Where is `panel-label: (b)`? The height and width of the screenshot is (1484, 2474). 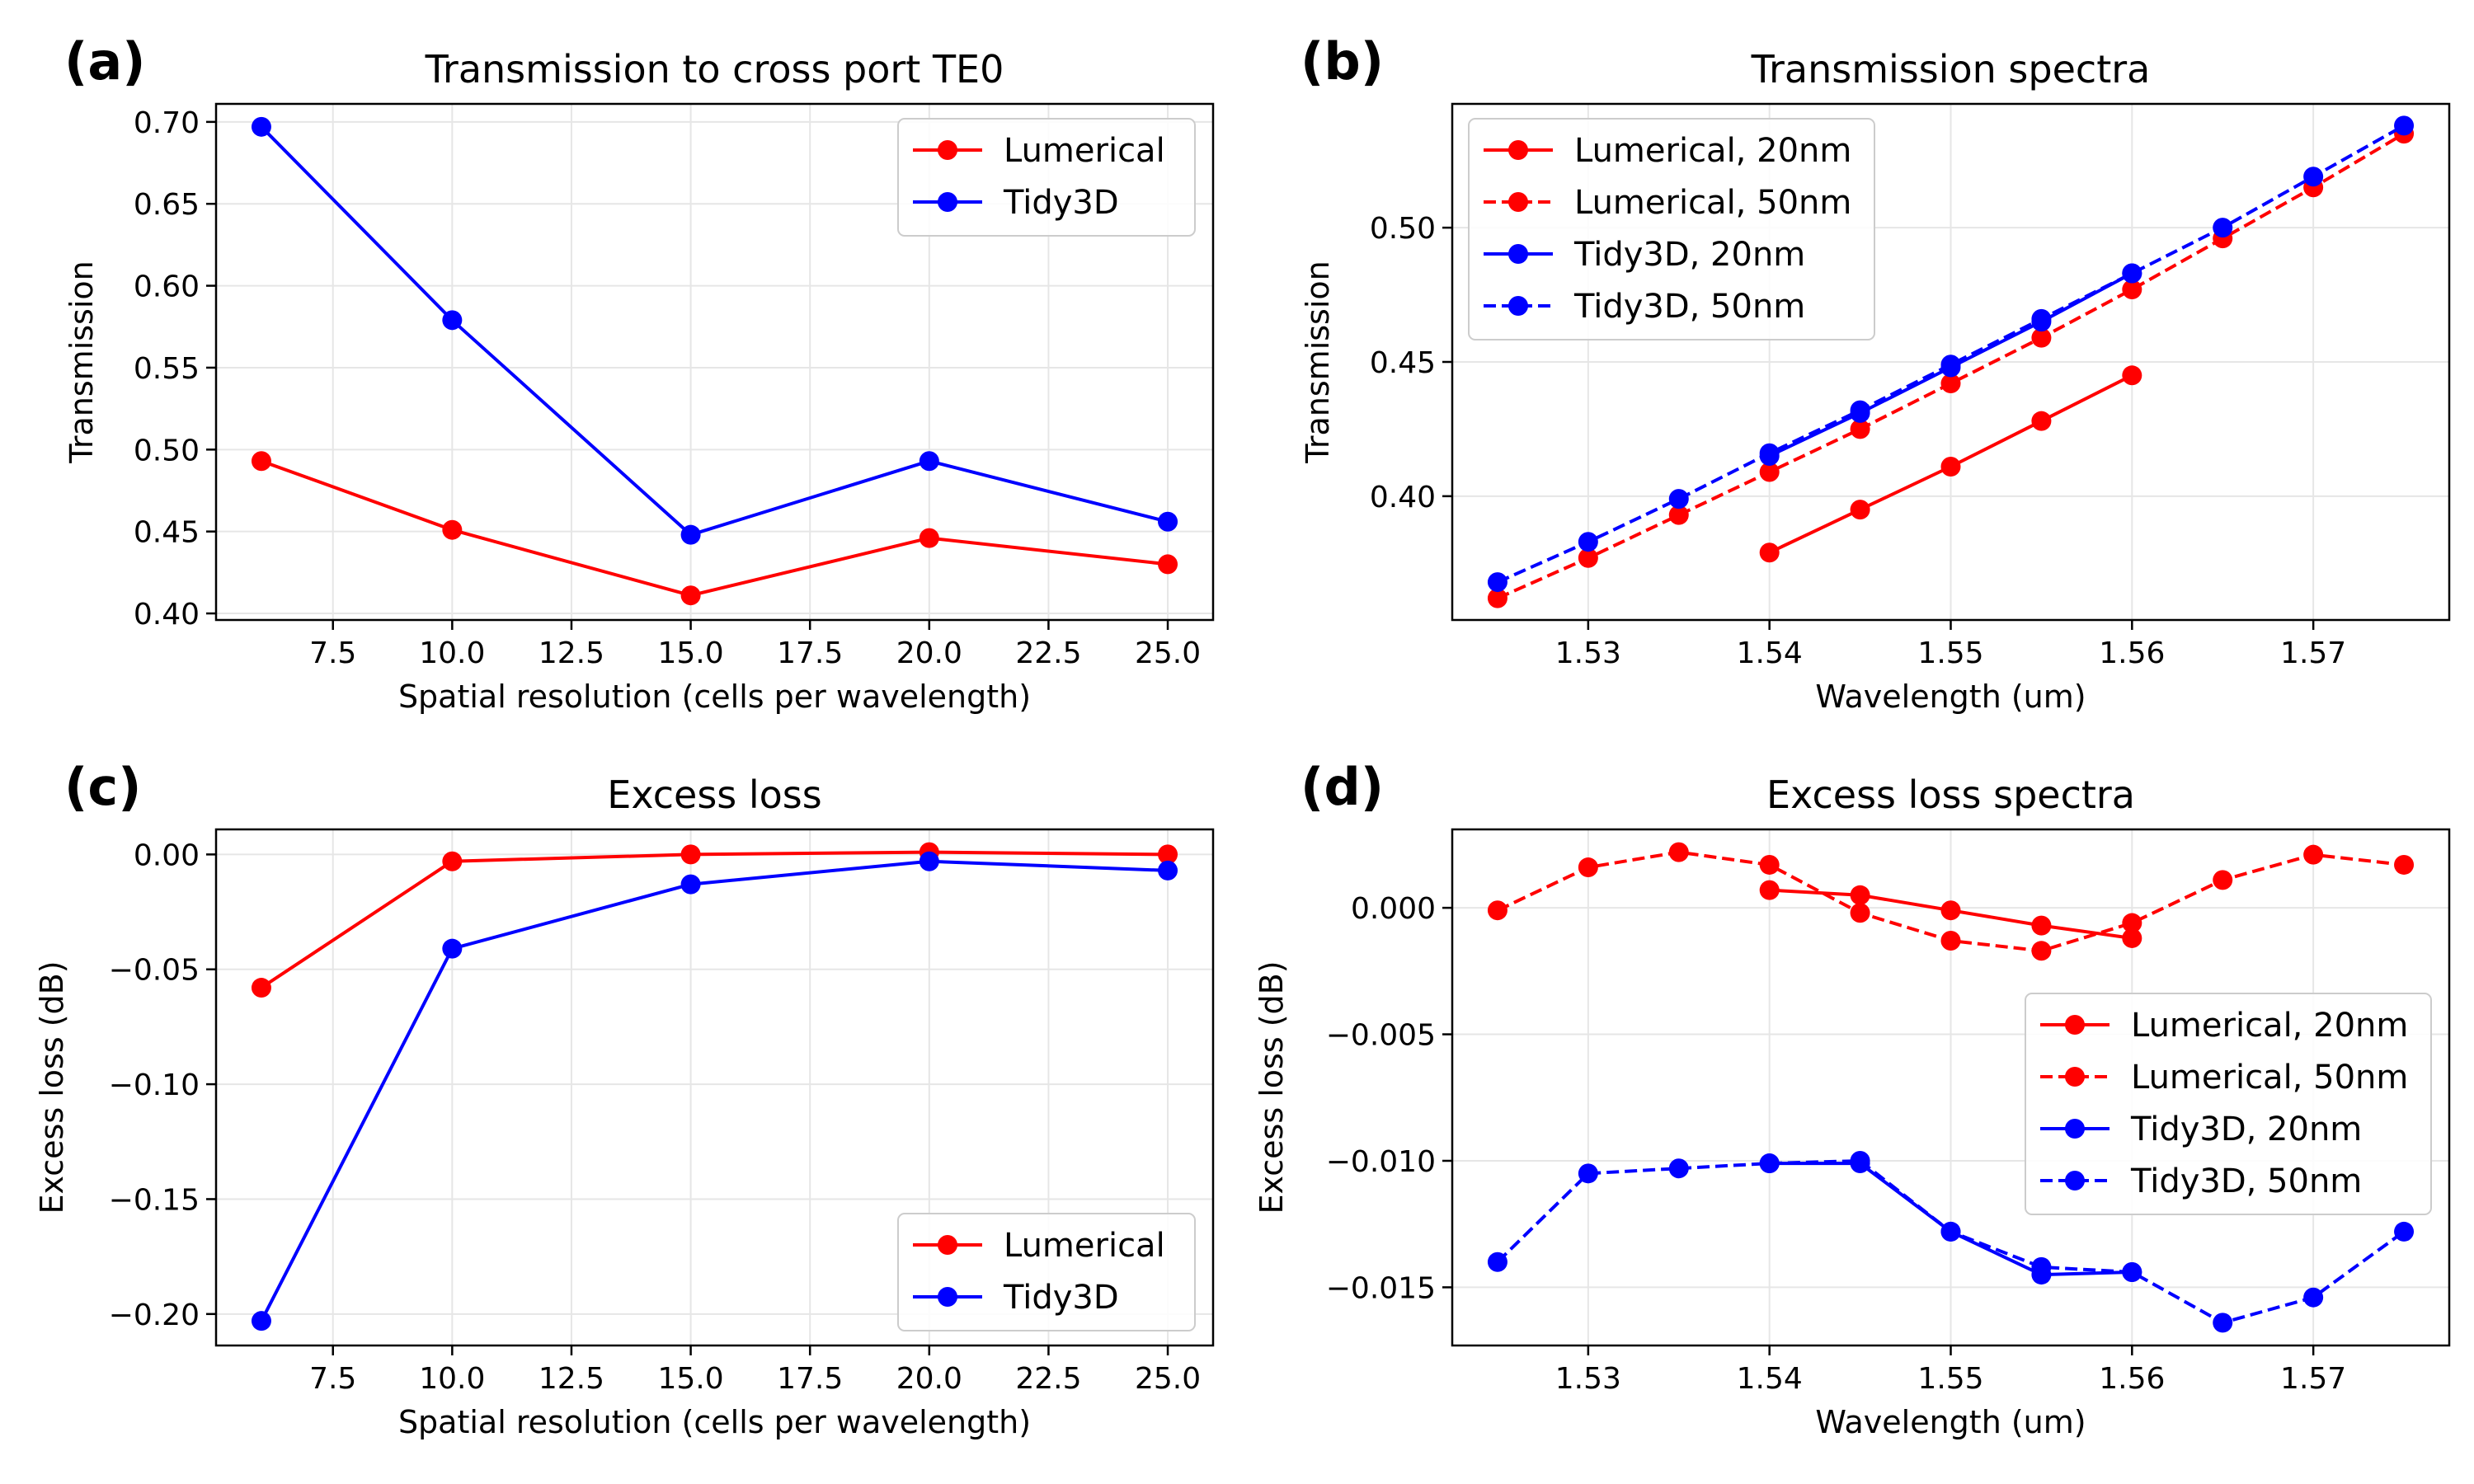
panel-label: (b) is located at coordinates (1342, 62).